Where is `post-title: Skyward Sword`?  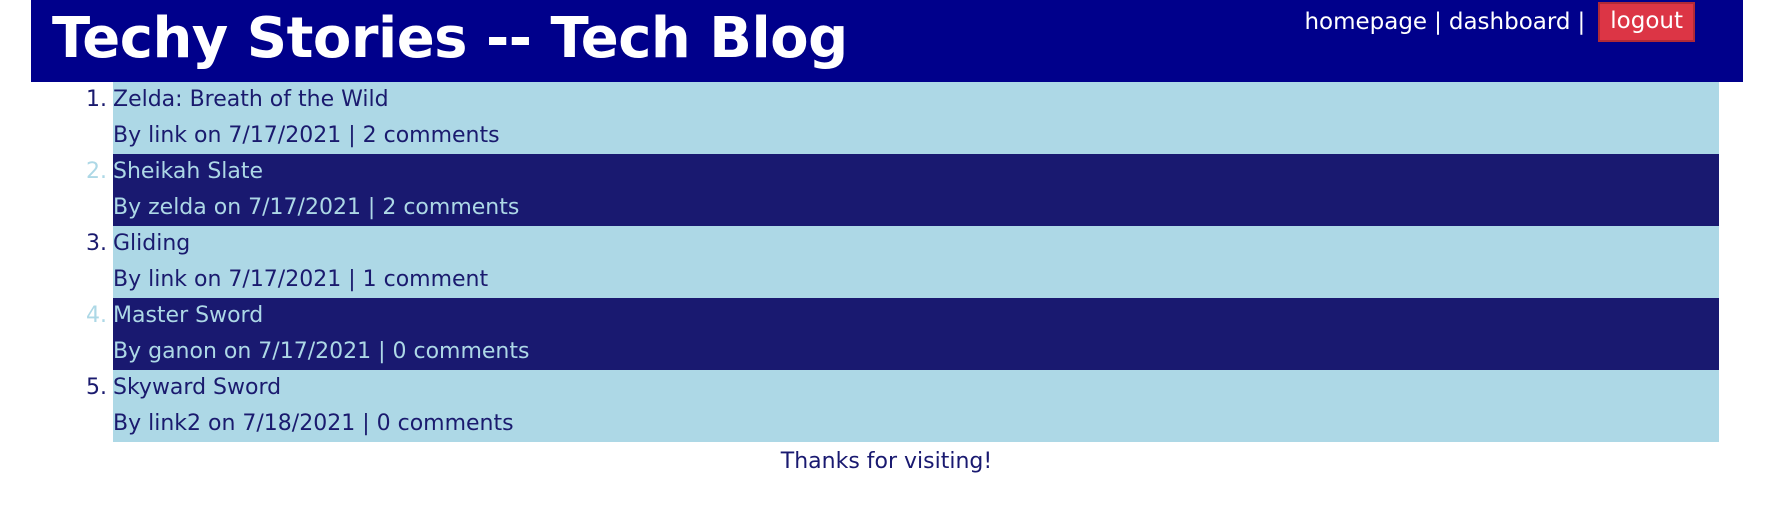 post-title: Skyward Sword is located at coordinates (197, 387).